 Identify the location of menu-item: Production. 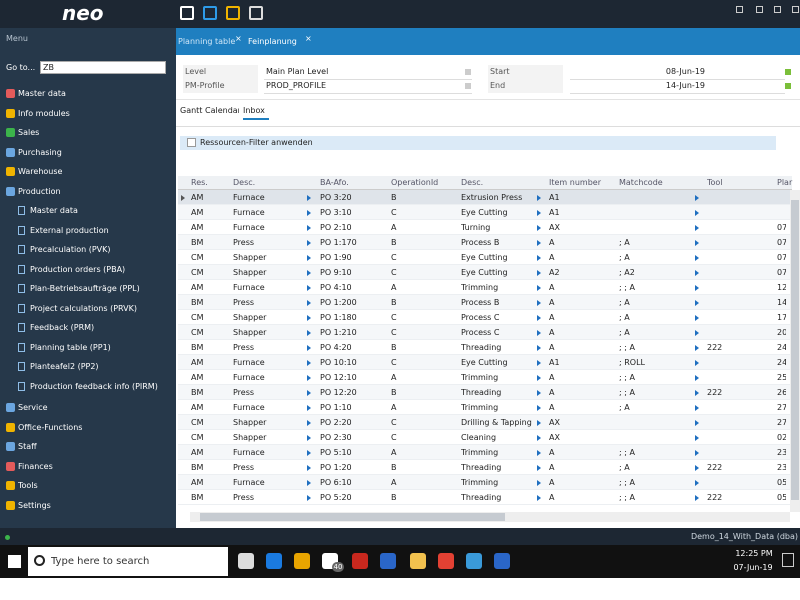
(39, 191).